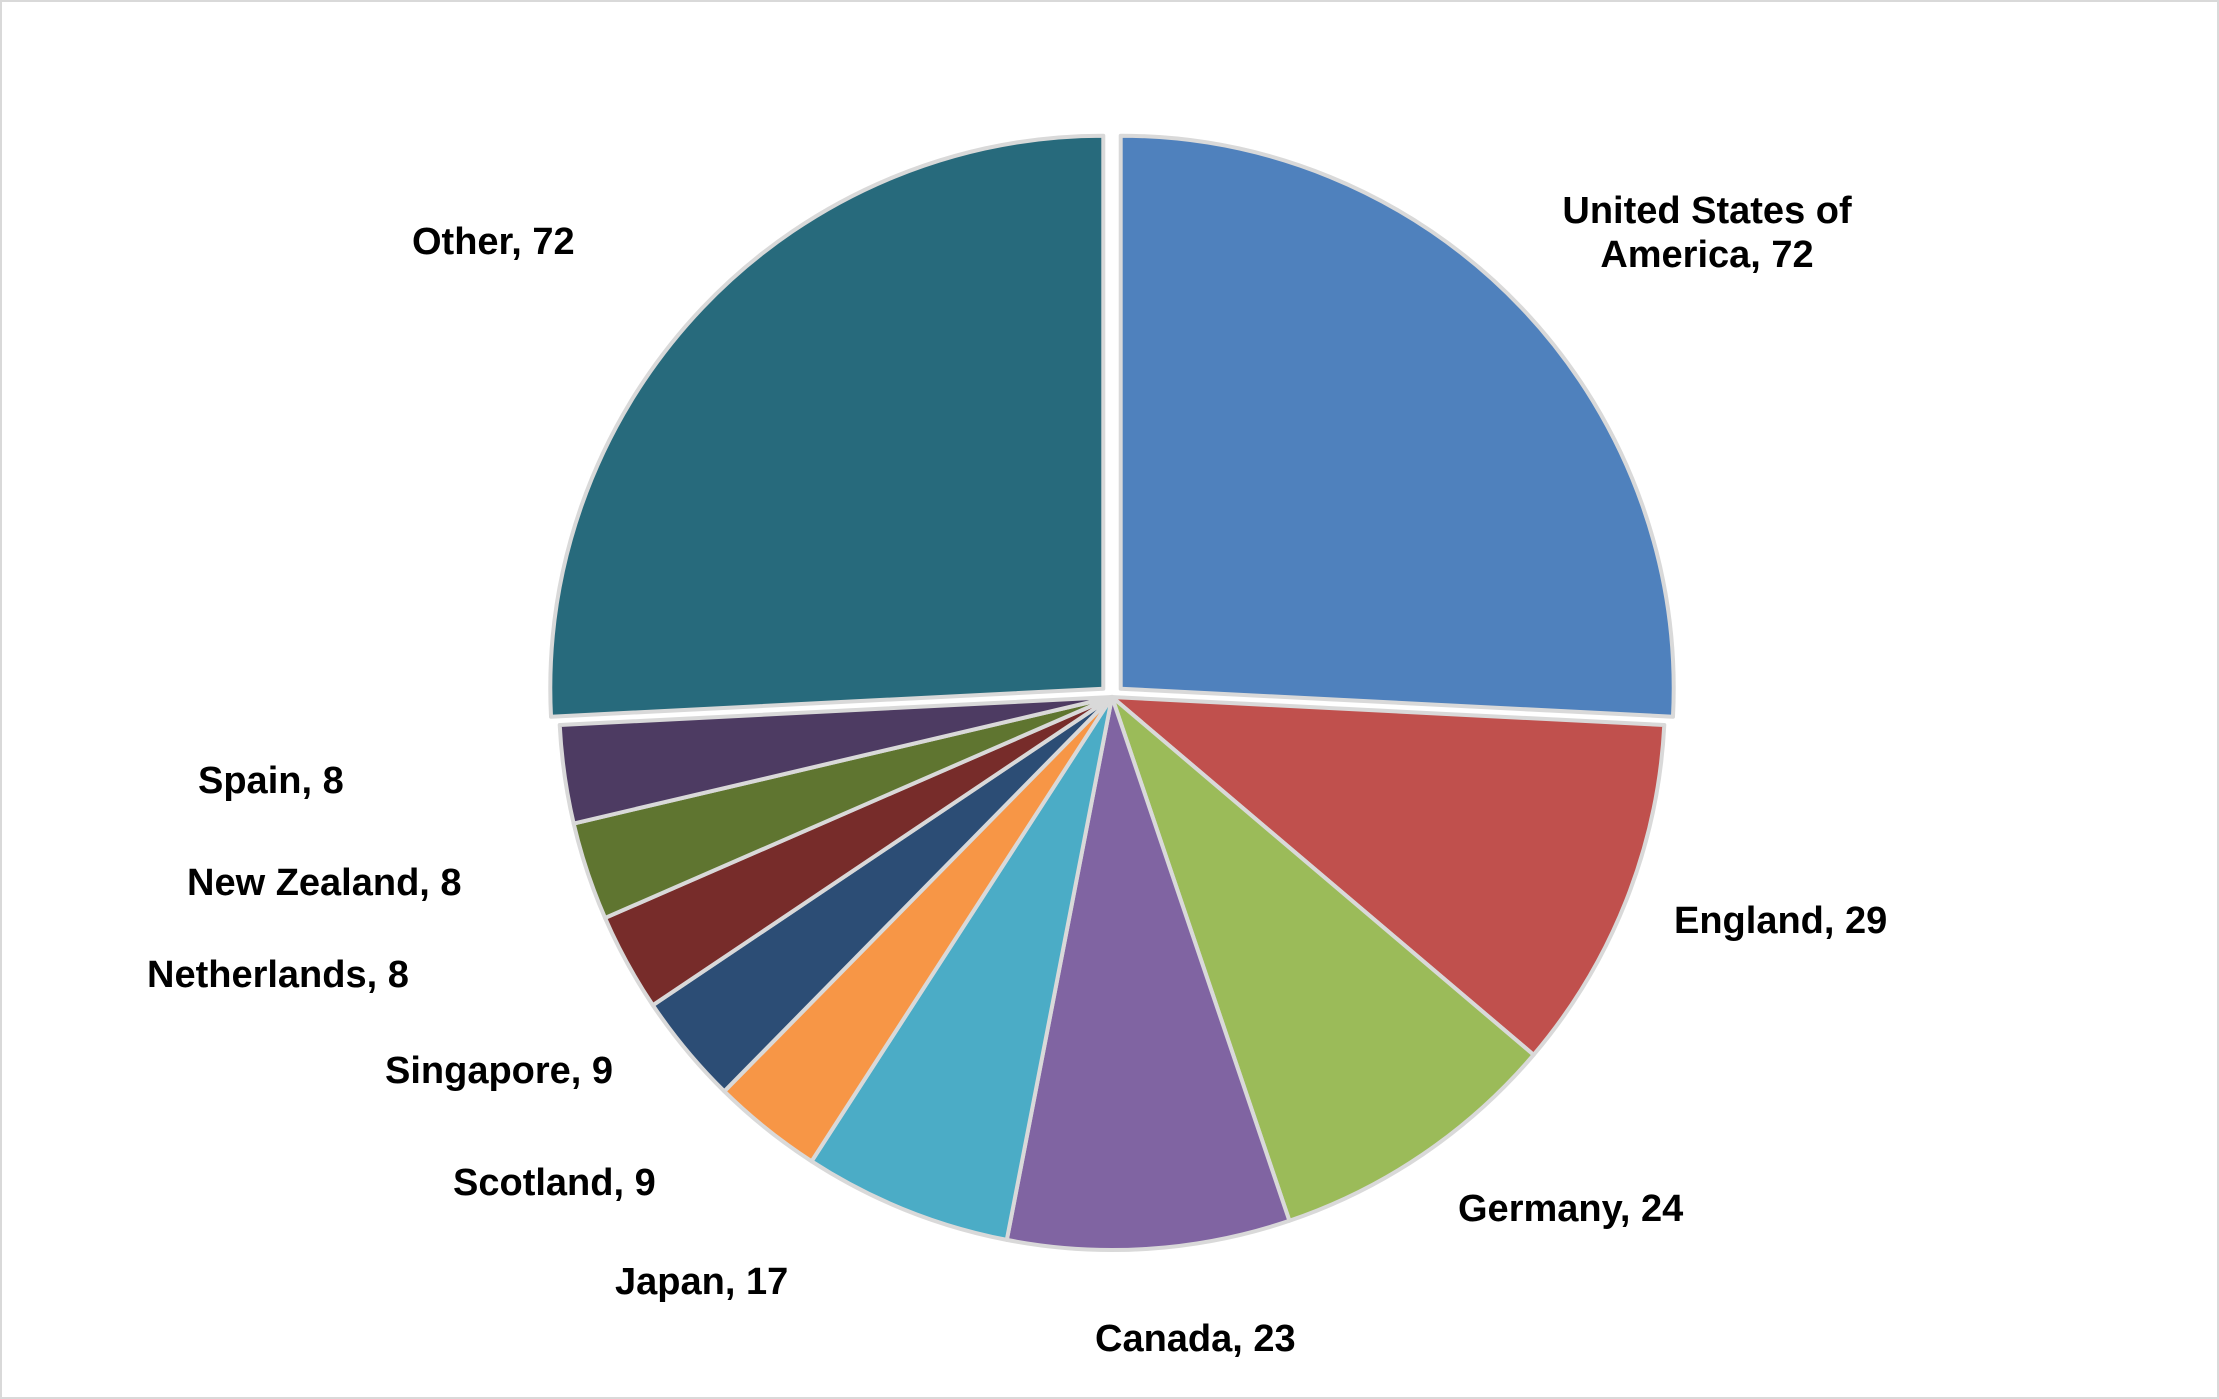  What do you see at coordinates (324, 883) in the screenshot?
I see `data-label-new-zealand: New Zealand, 8` at bounding box center [324, 883].